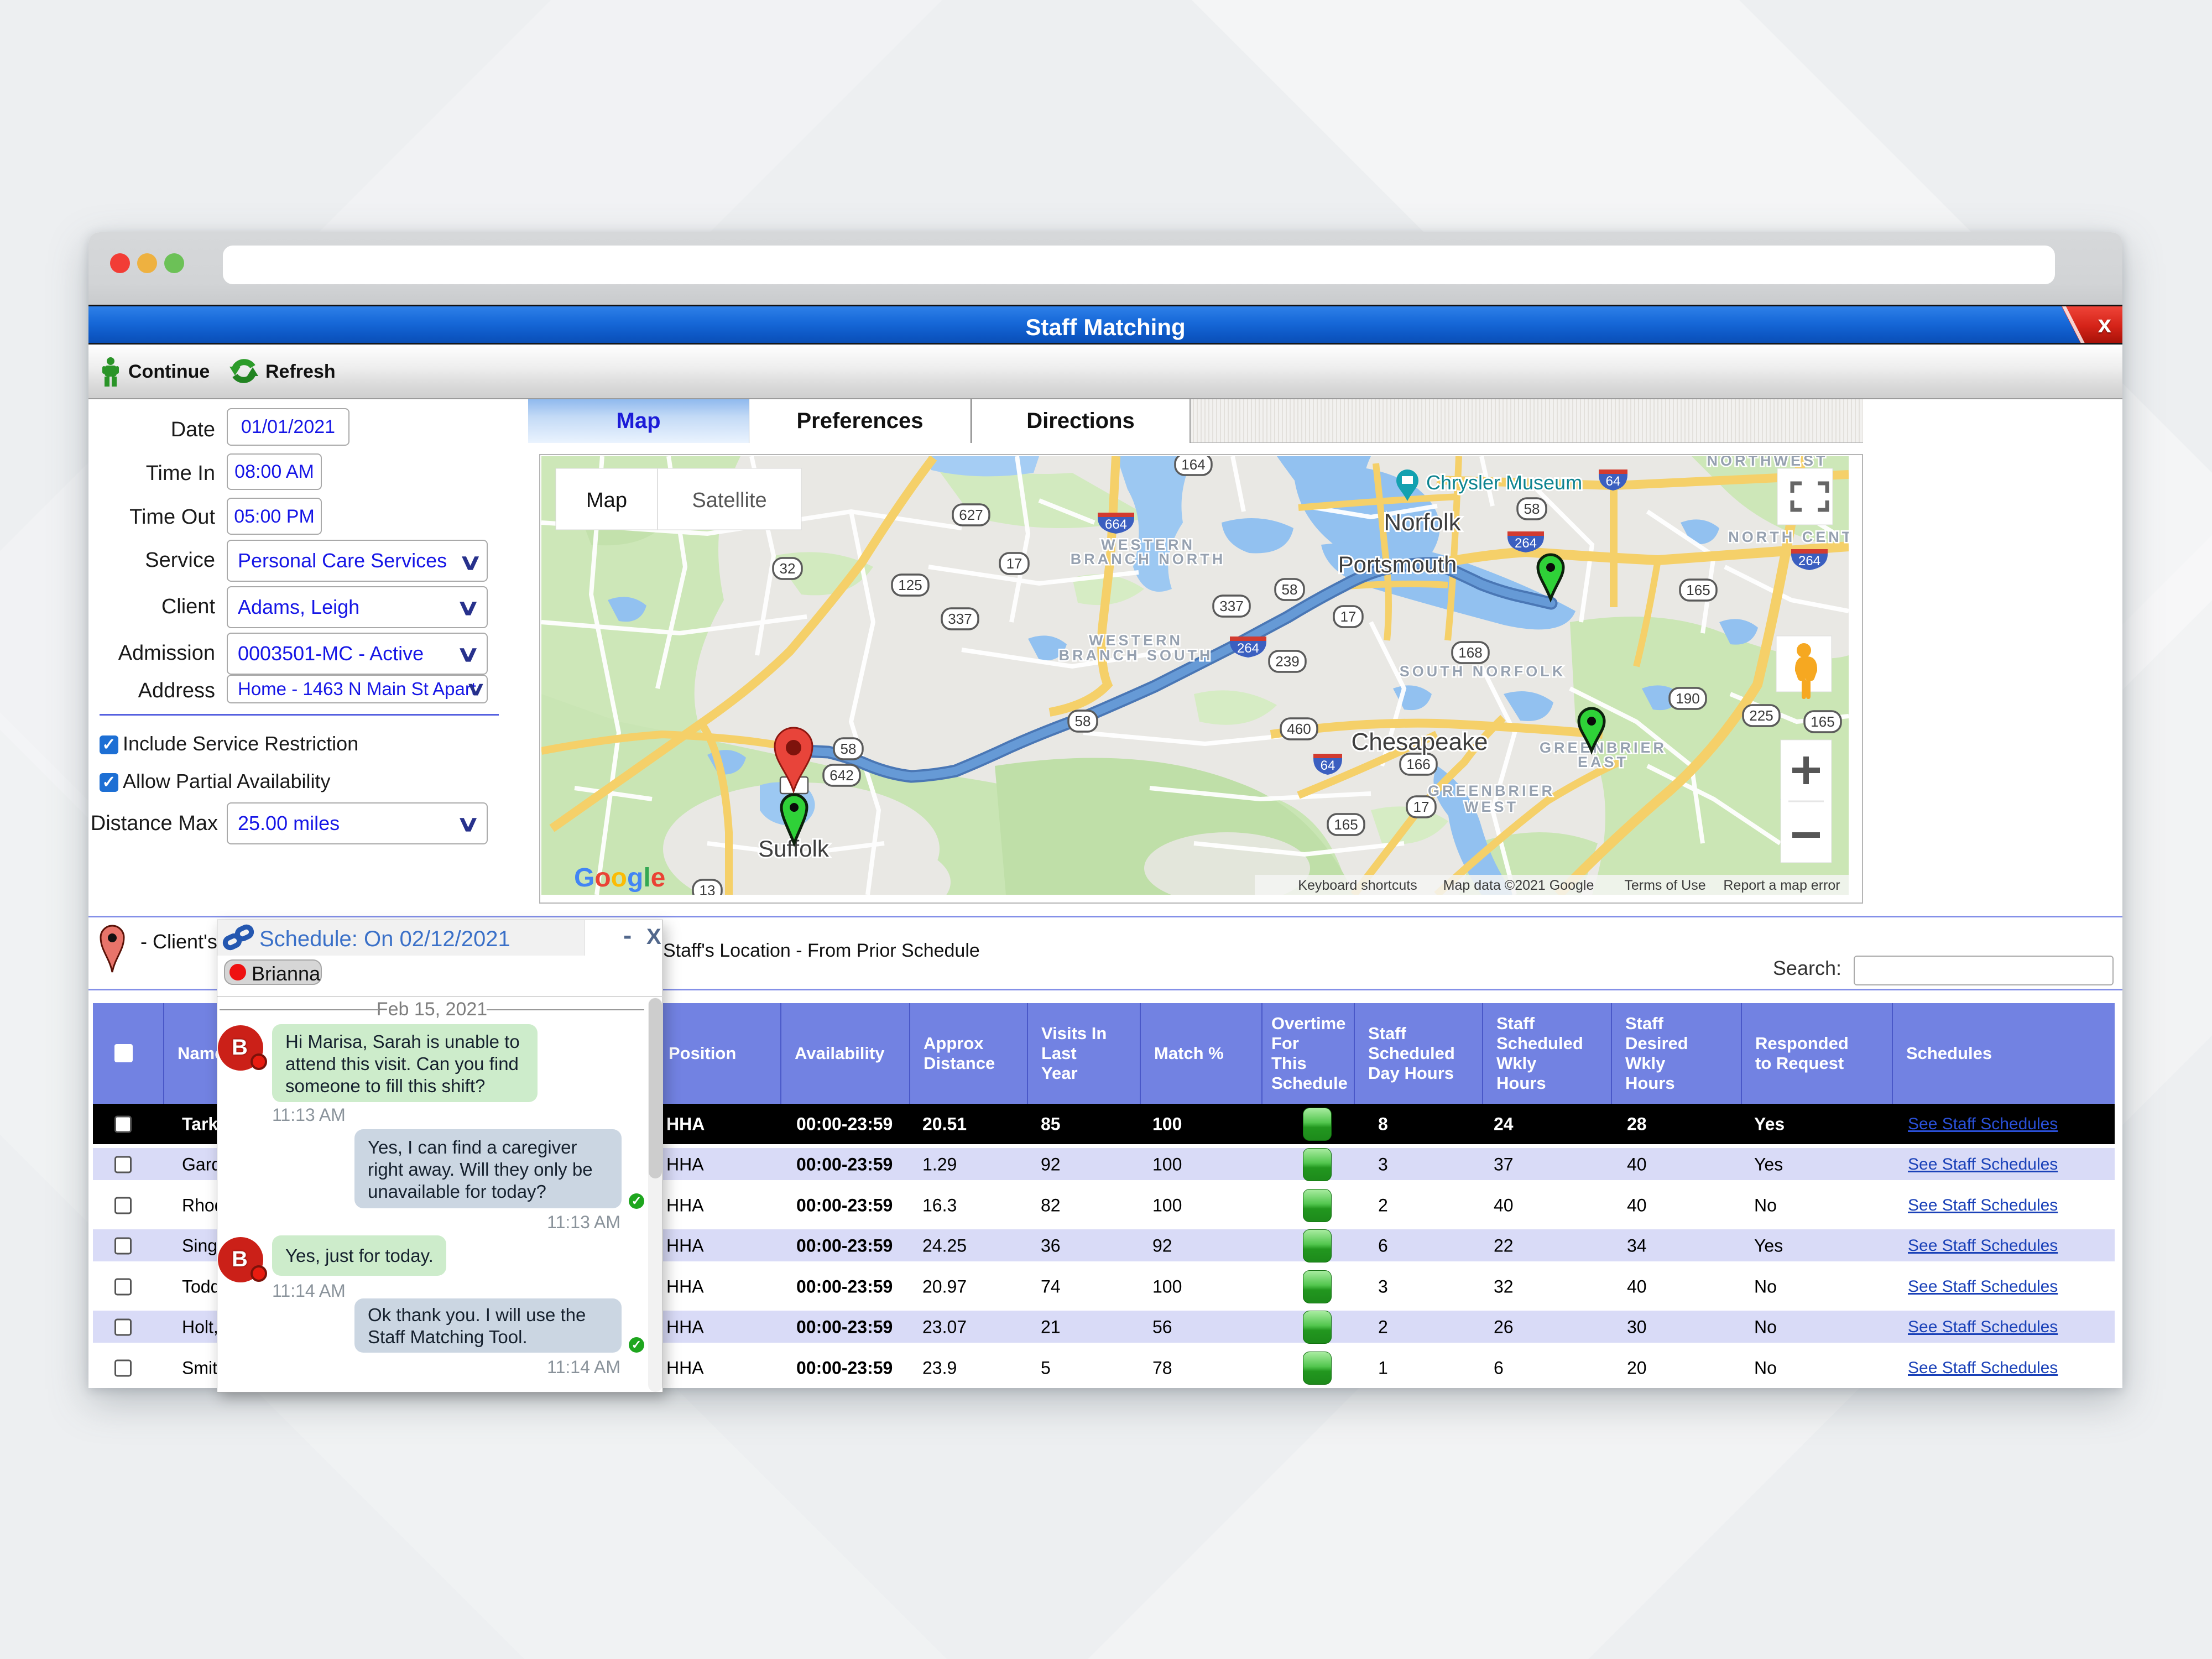 Image resolution: width=2212 pixels, height=1659 pixels. I want to click on svg-text: 32, so click(788, 568).